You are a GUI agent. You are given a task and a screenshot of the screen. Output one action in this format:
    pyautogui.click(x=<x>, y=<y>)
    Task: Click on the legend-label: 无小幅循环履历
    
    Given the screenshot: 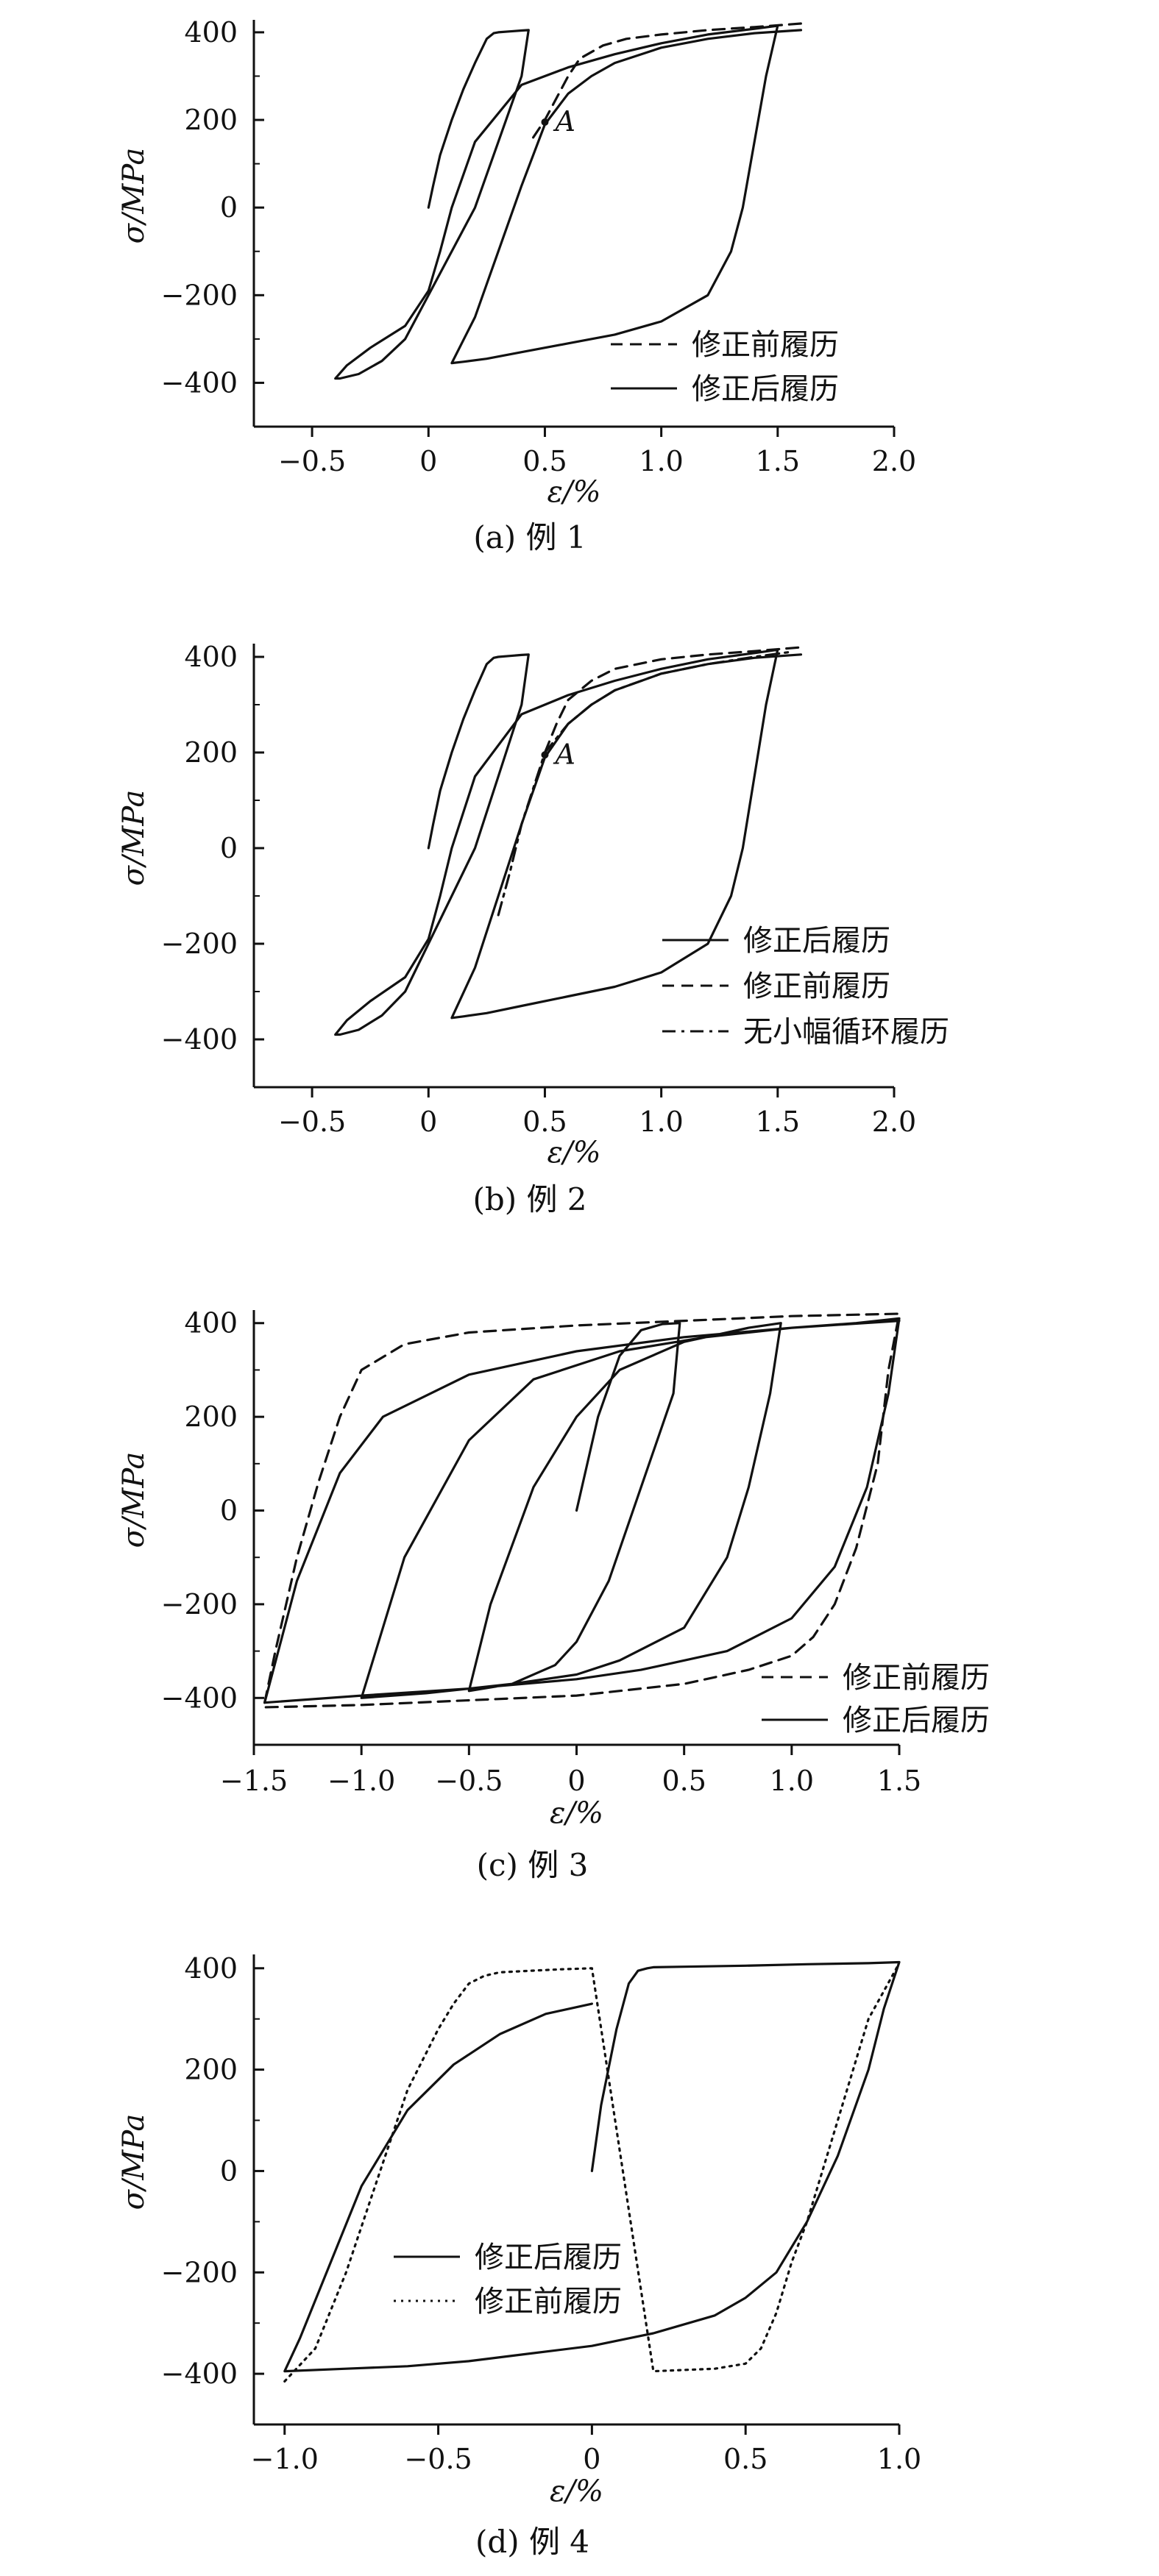 What is the action you would take?
    pyautogui.click(x=846, y=1032)
    